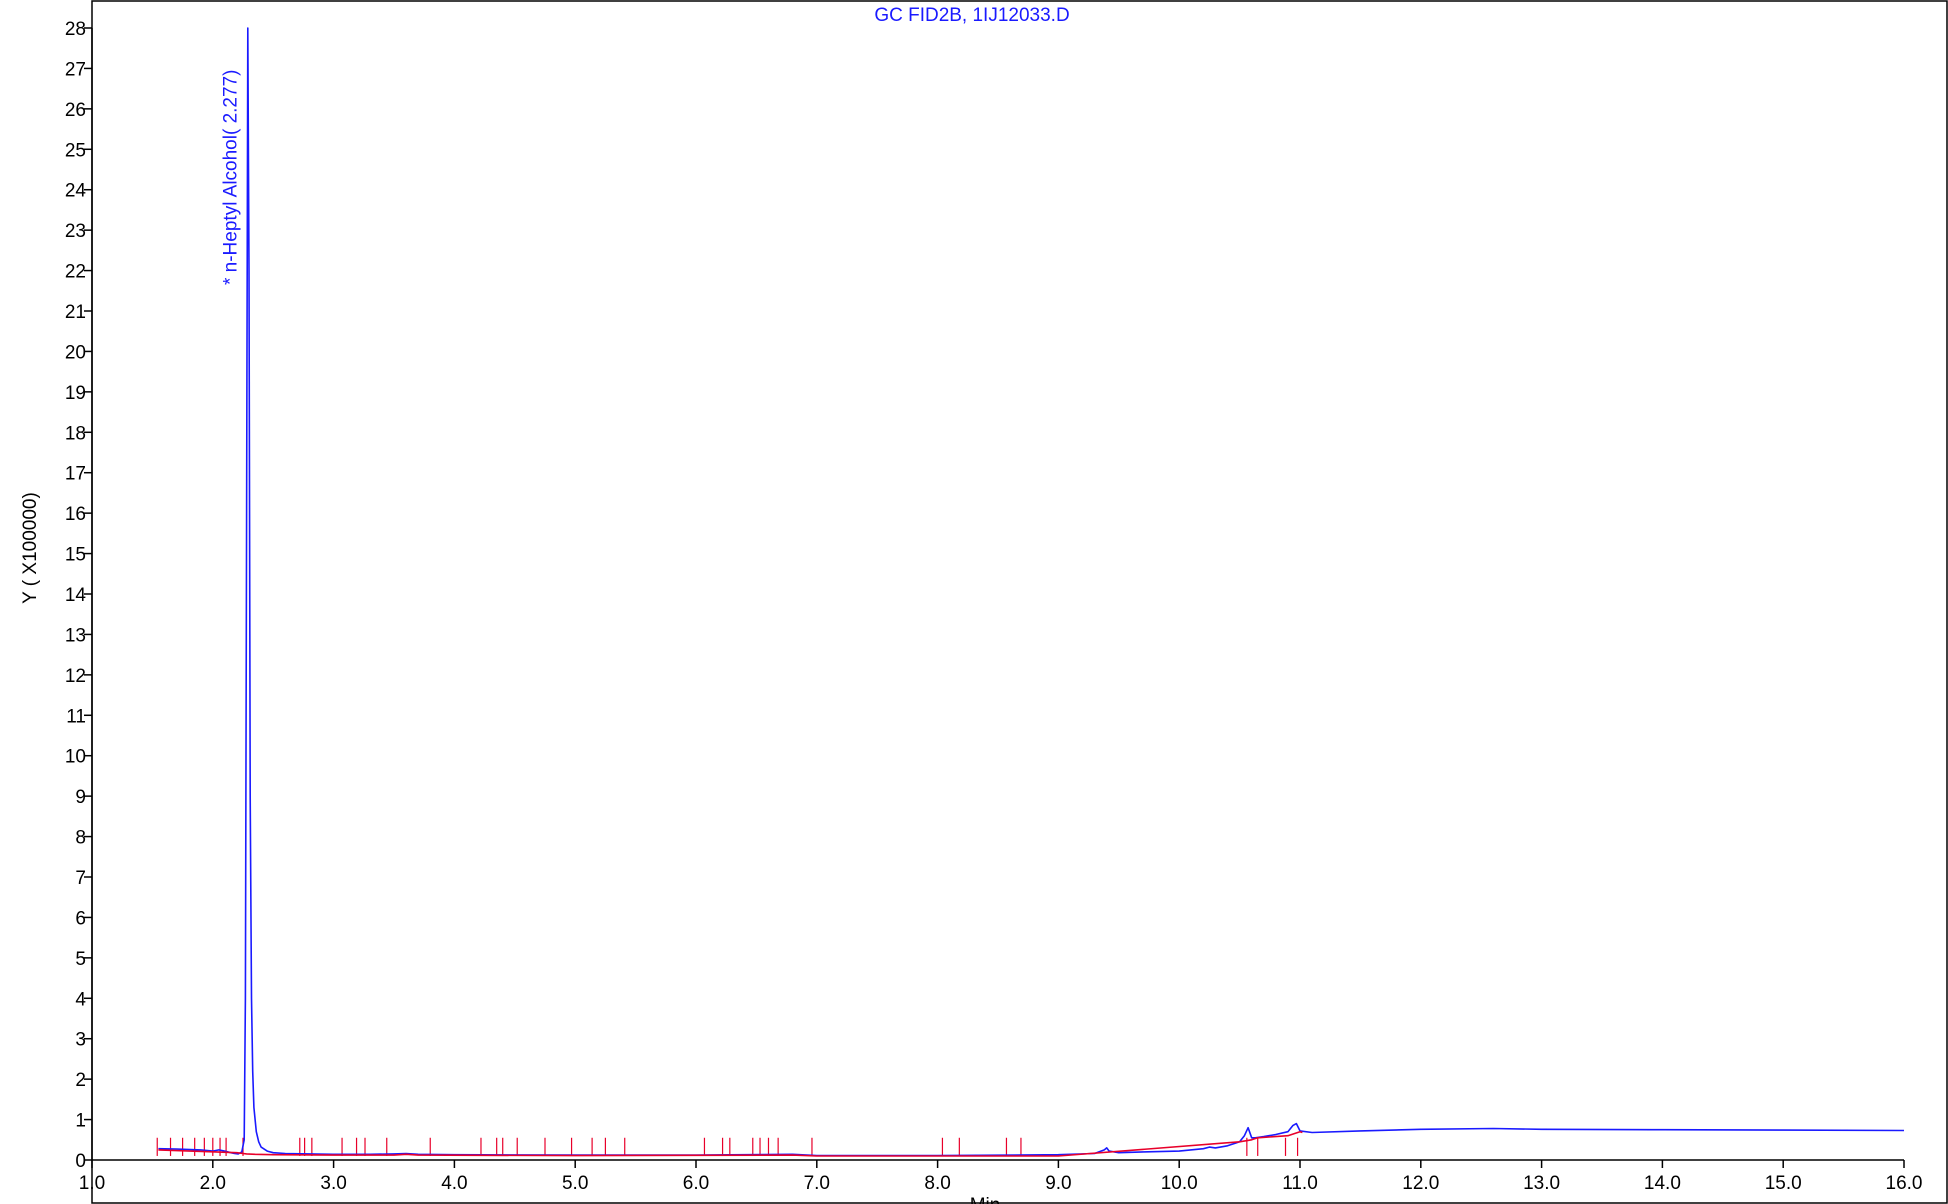  What do you see at coordinates (75, 312) in the screenshot?
I see `y-tick-label: 21` at bounding box center [75, 312].